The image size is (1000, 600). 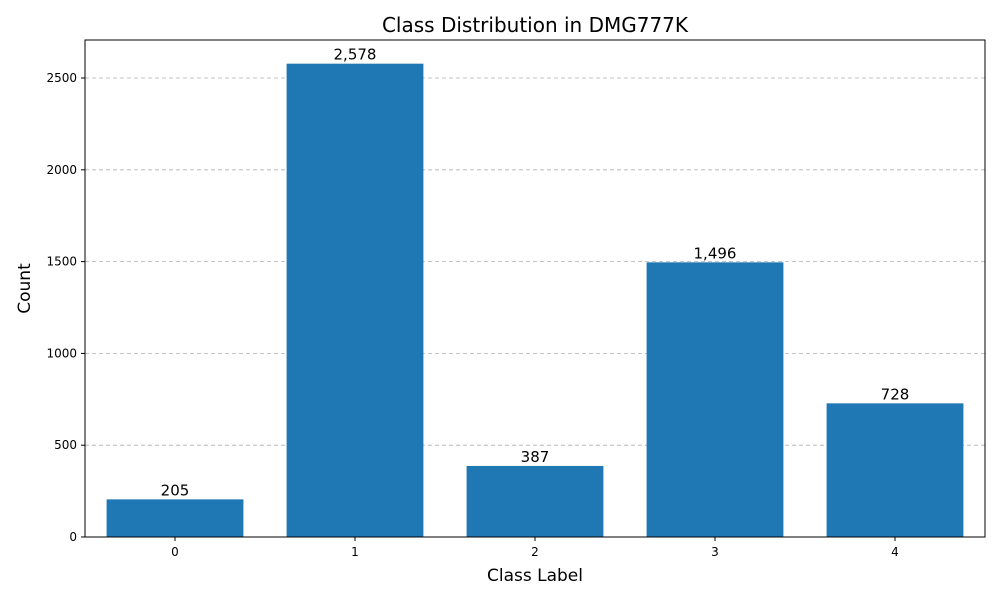 What do you see at coordinates (895, 394) in the screenshot?
I see `data-label: 728` at bounding box center [895, 394].